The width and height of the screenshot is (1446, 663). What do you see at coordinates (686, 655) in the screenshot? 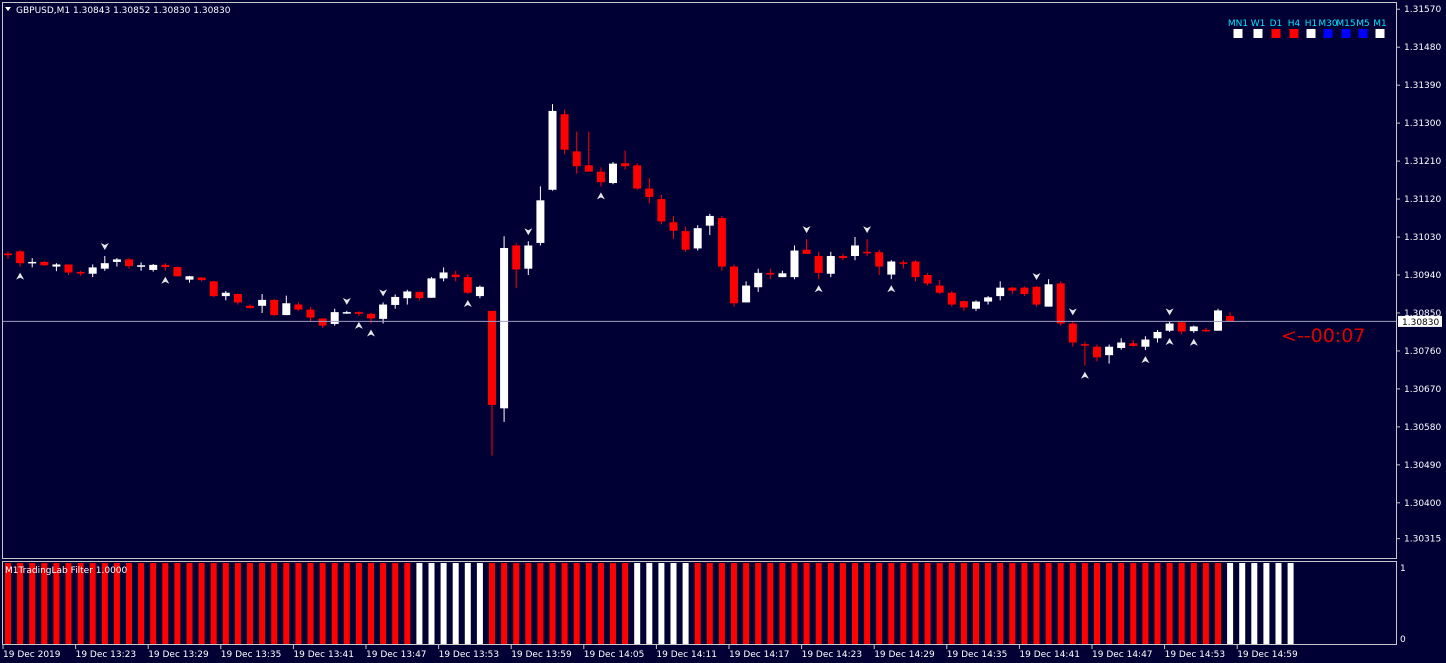
I see `time-tick-label: 19 Dec 14:11` at bounding box center [686, 655].